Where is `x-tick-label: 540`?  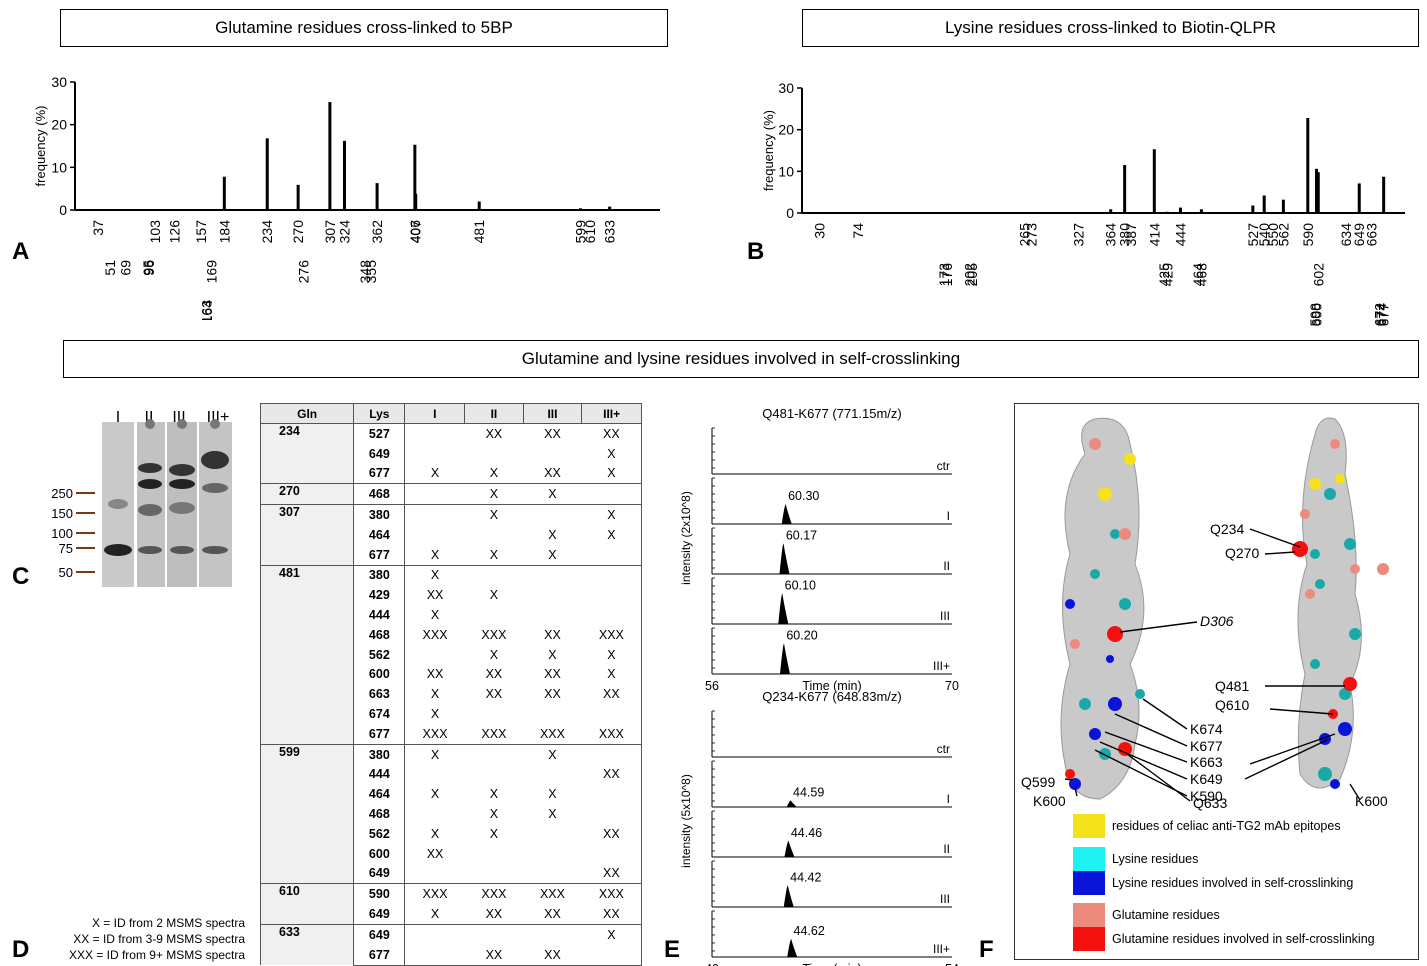
x-tick-label: 540 is located at coordinates (1264, 235).